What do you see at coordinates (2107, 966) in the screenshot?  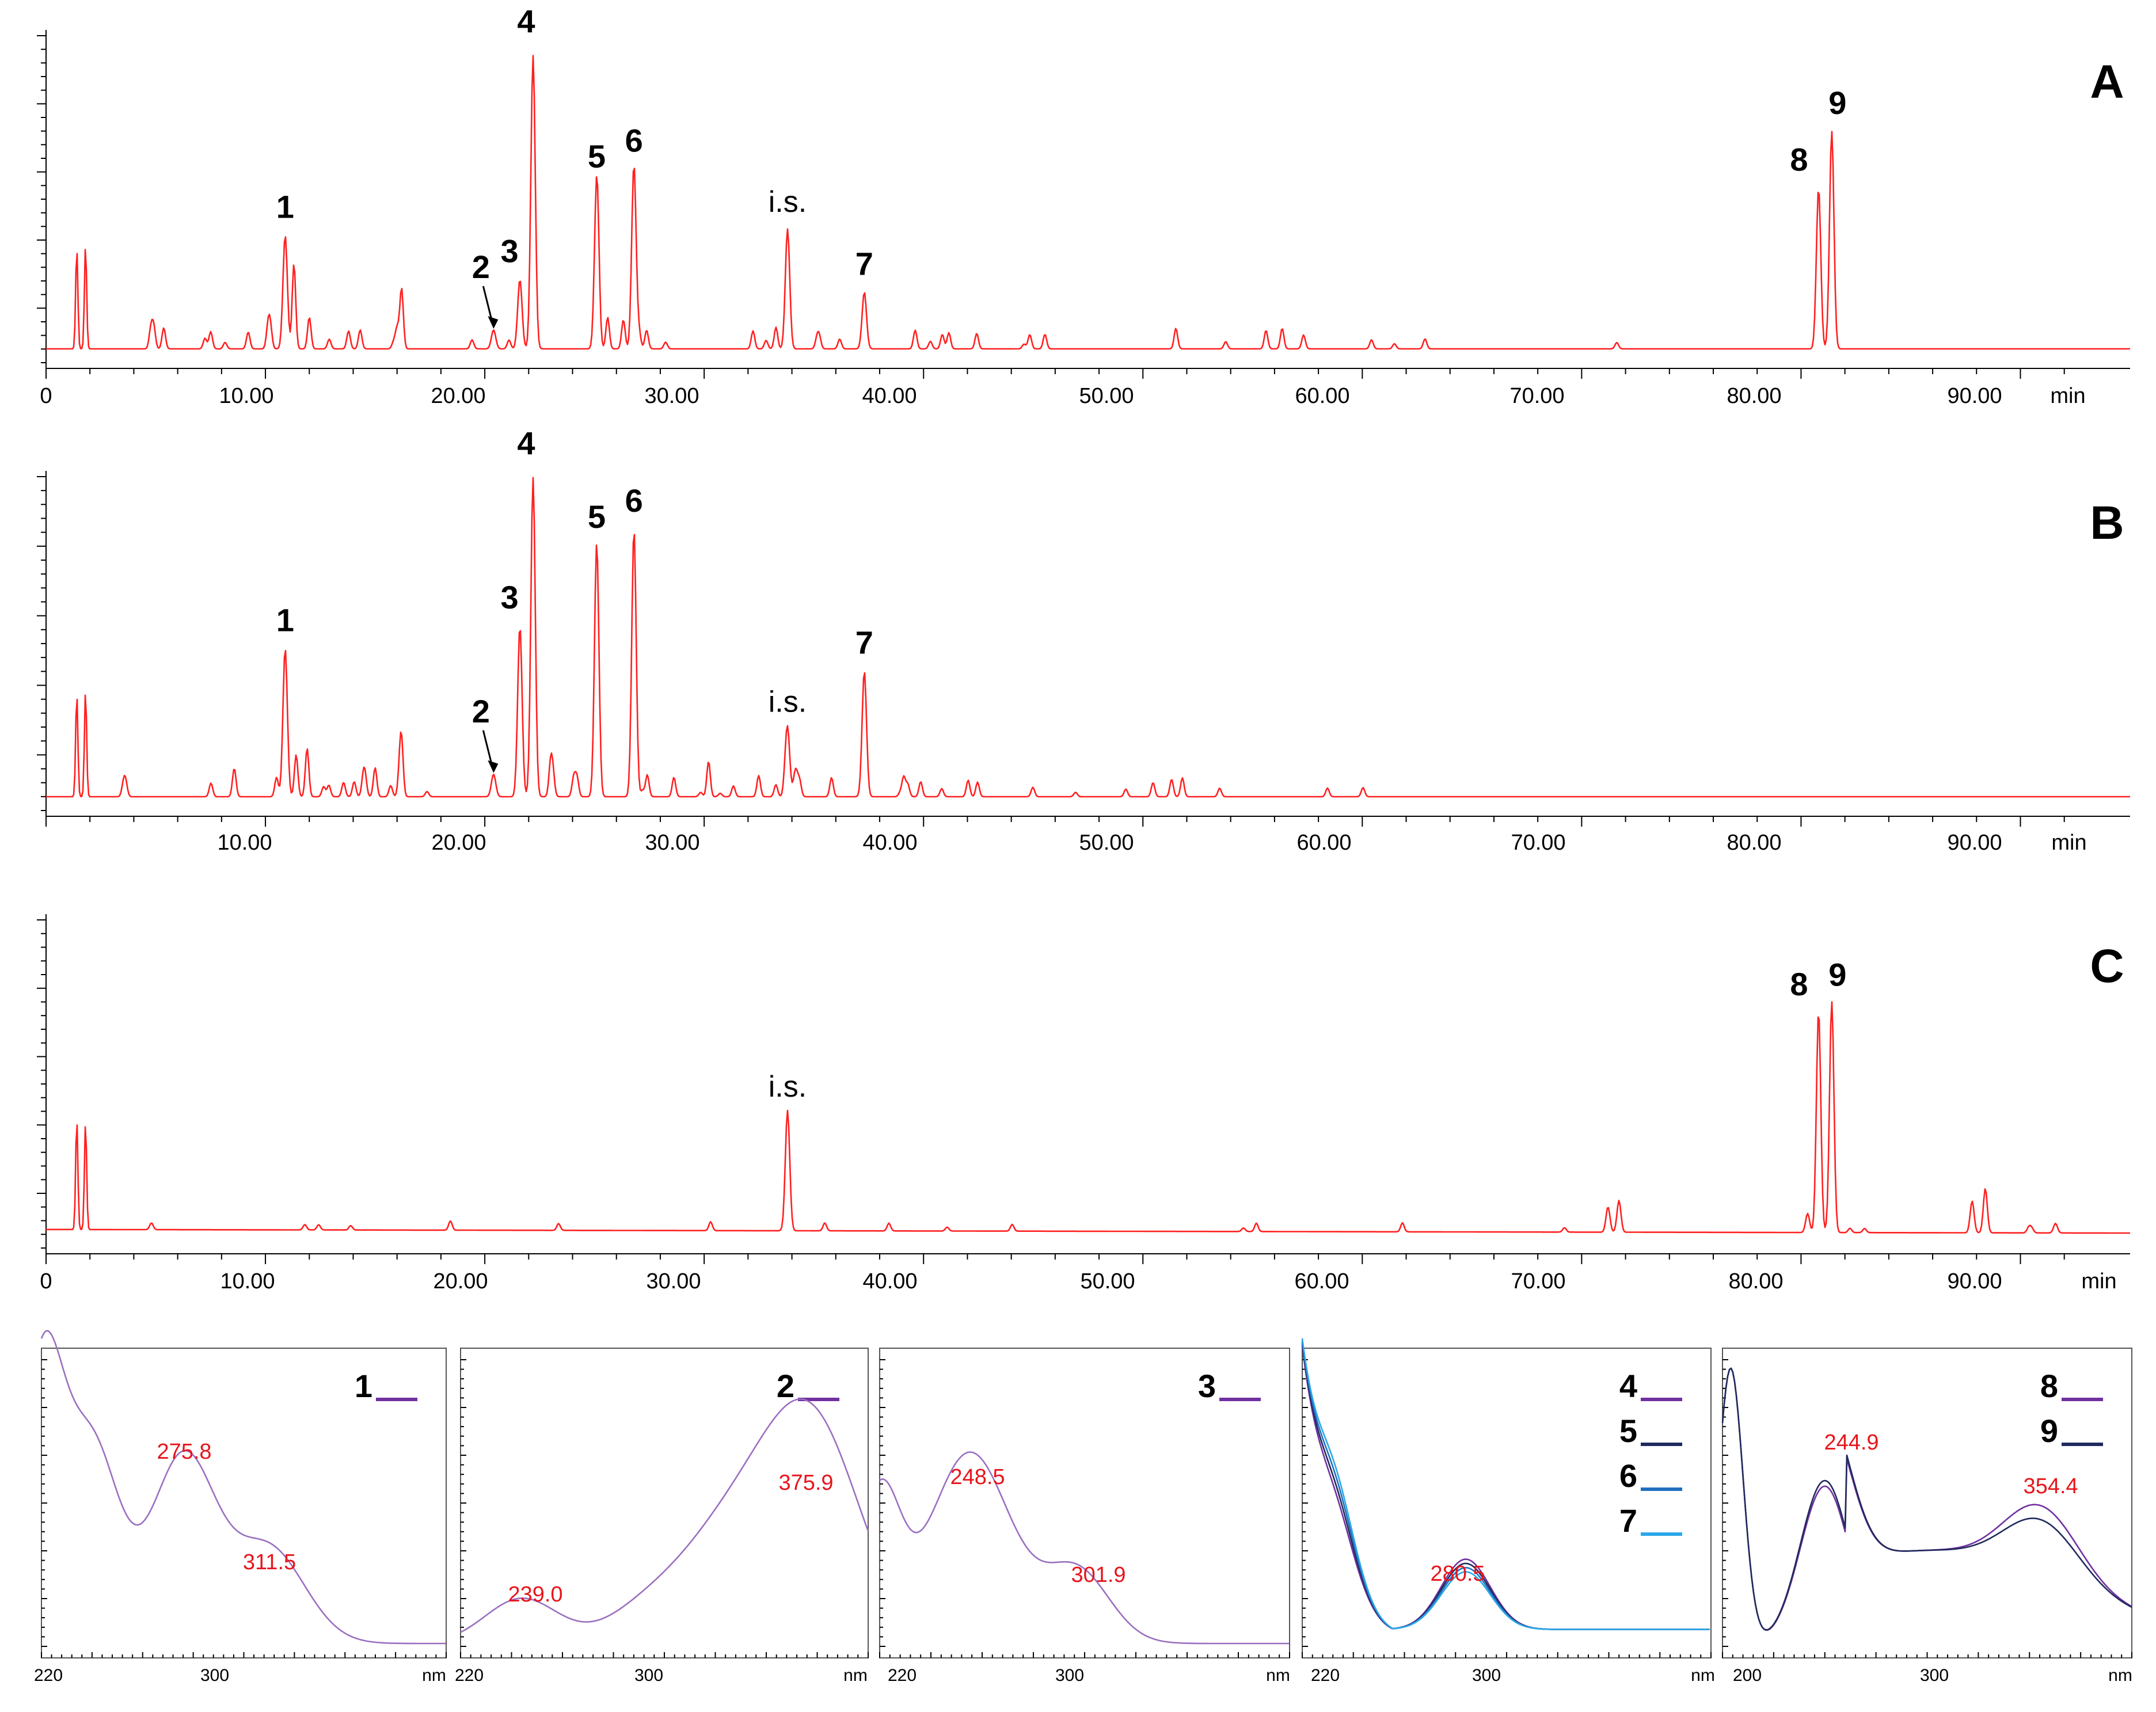 I see `panel-letter: C` at bounding box center [2107, 966].